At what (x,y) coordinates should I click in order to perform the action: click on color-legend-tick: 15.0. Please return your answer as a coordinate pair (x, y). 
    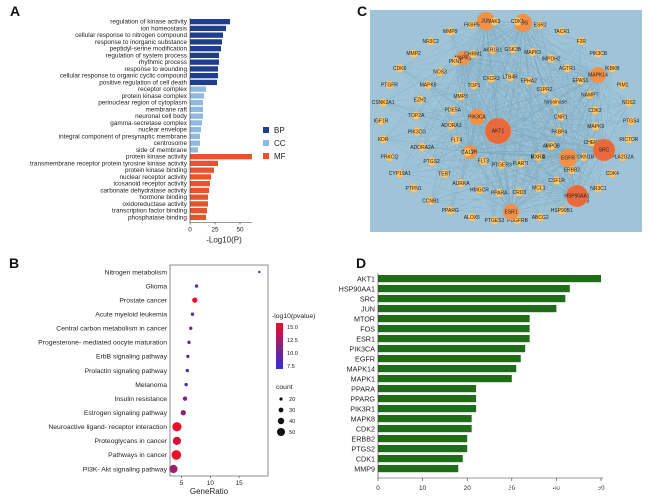
    Looking at the image, I should click on (292, 328).